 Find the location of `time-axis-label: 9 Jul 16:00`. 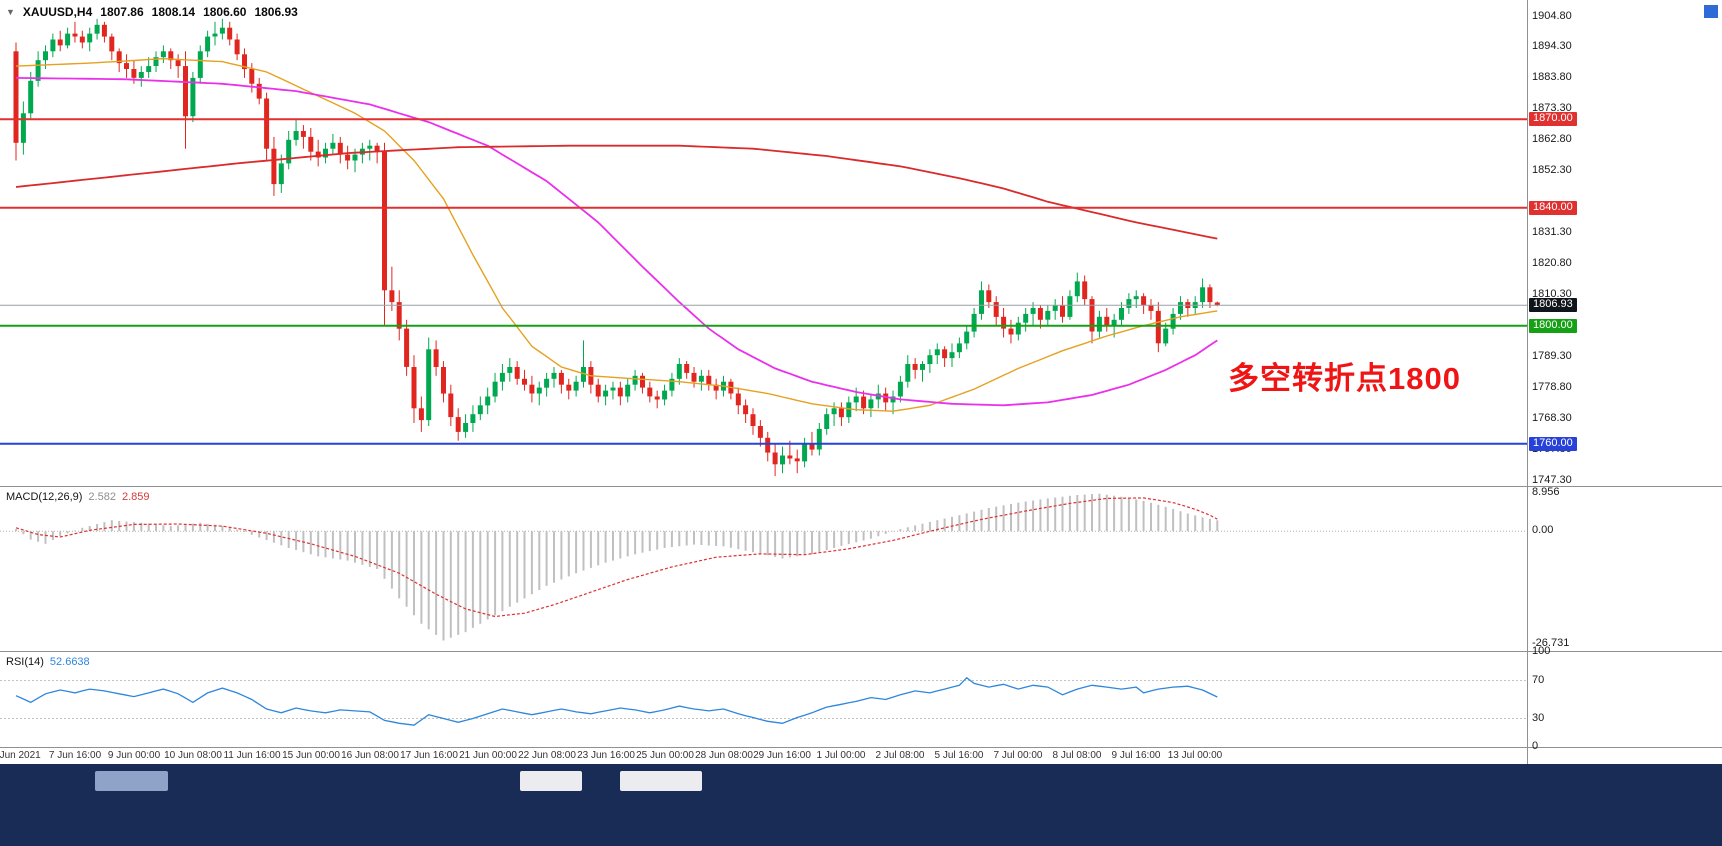

time-axis-label: 9 Jul 16:00 is located at coordinates (1136, 755).